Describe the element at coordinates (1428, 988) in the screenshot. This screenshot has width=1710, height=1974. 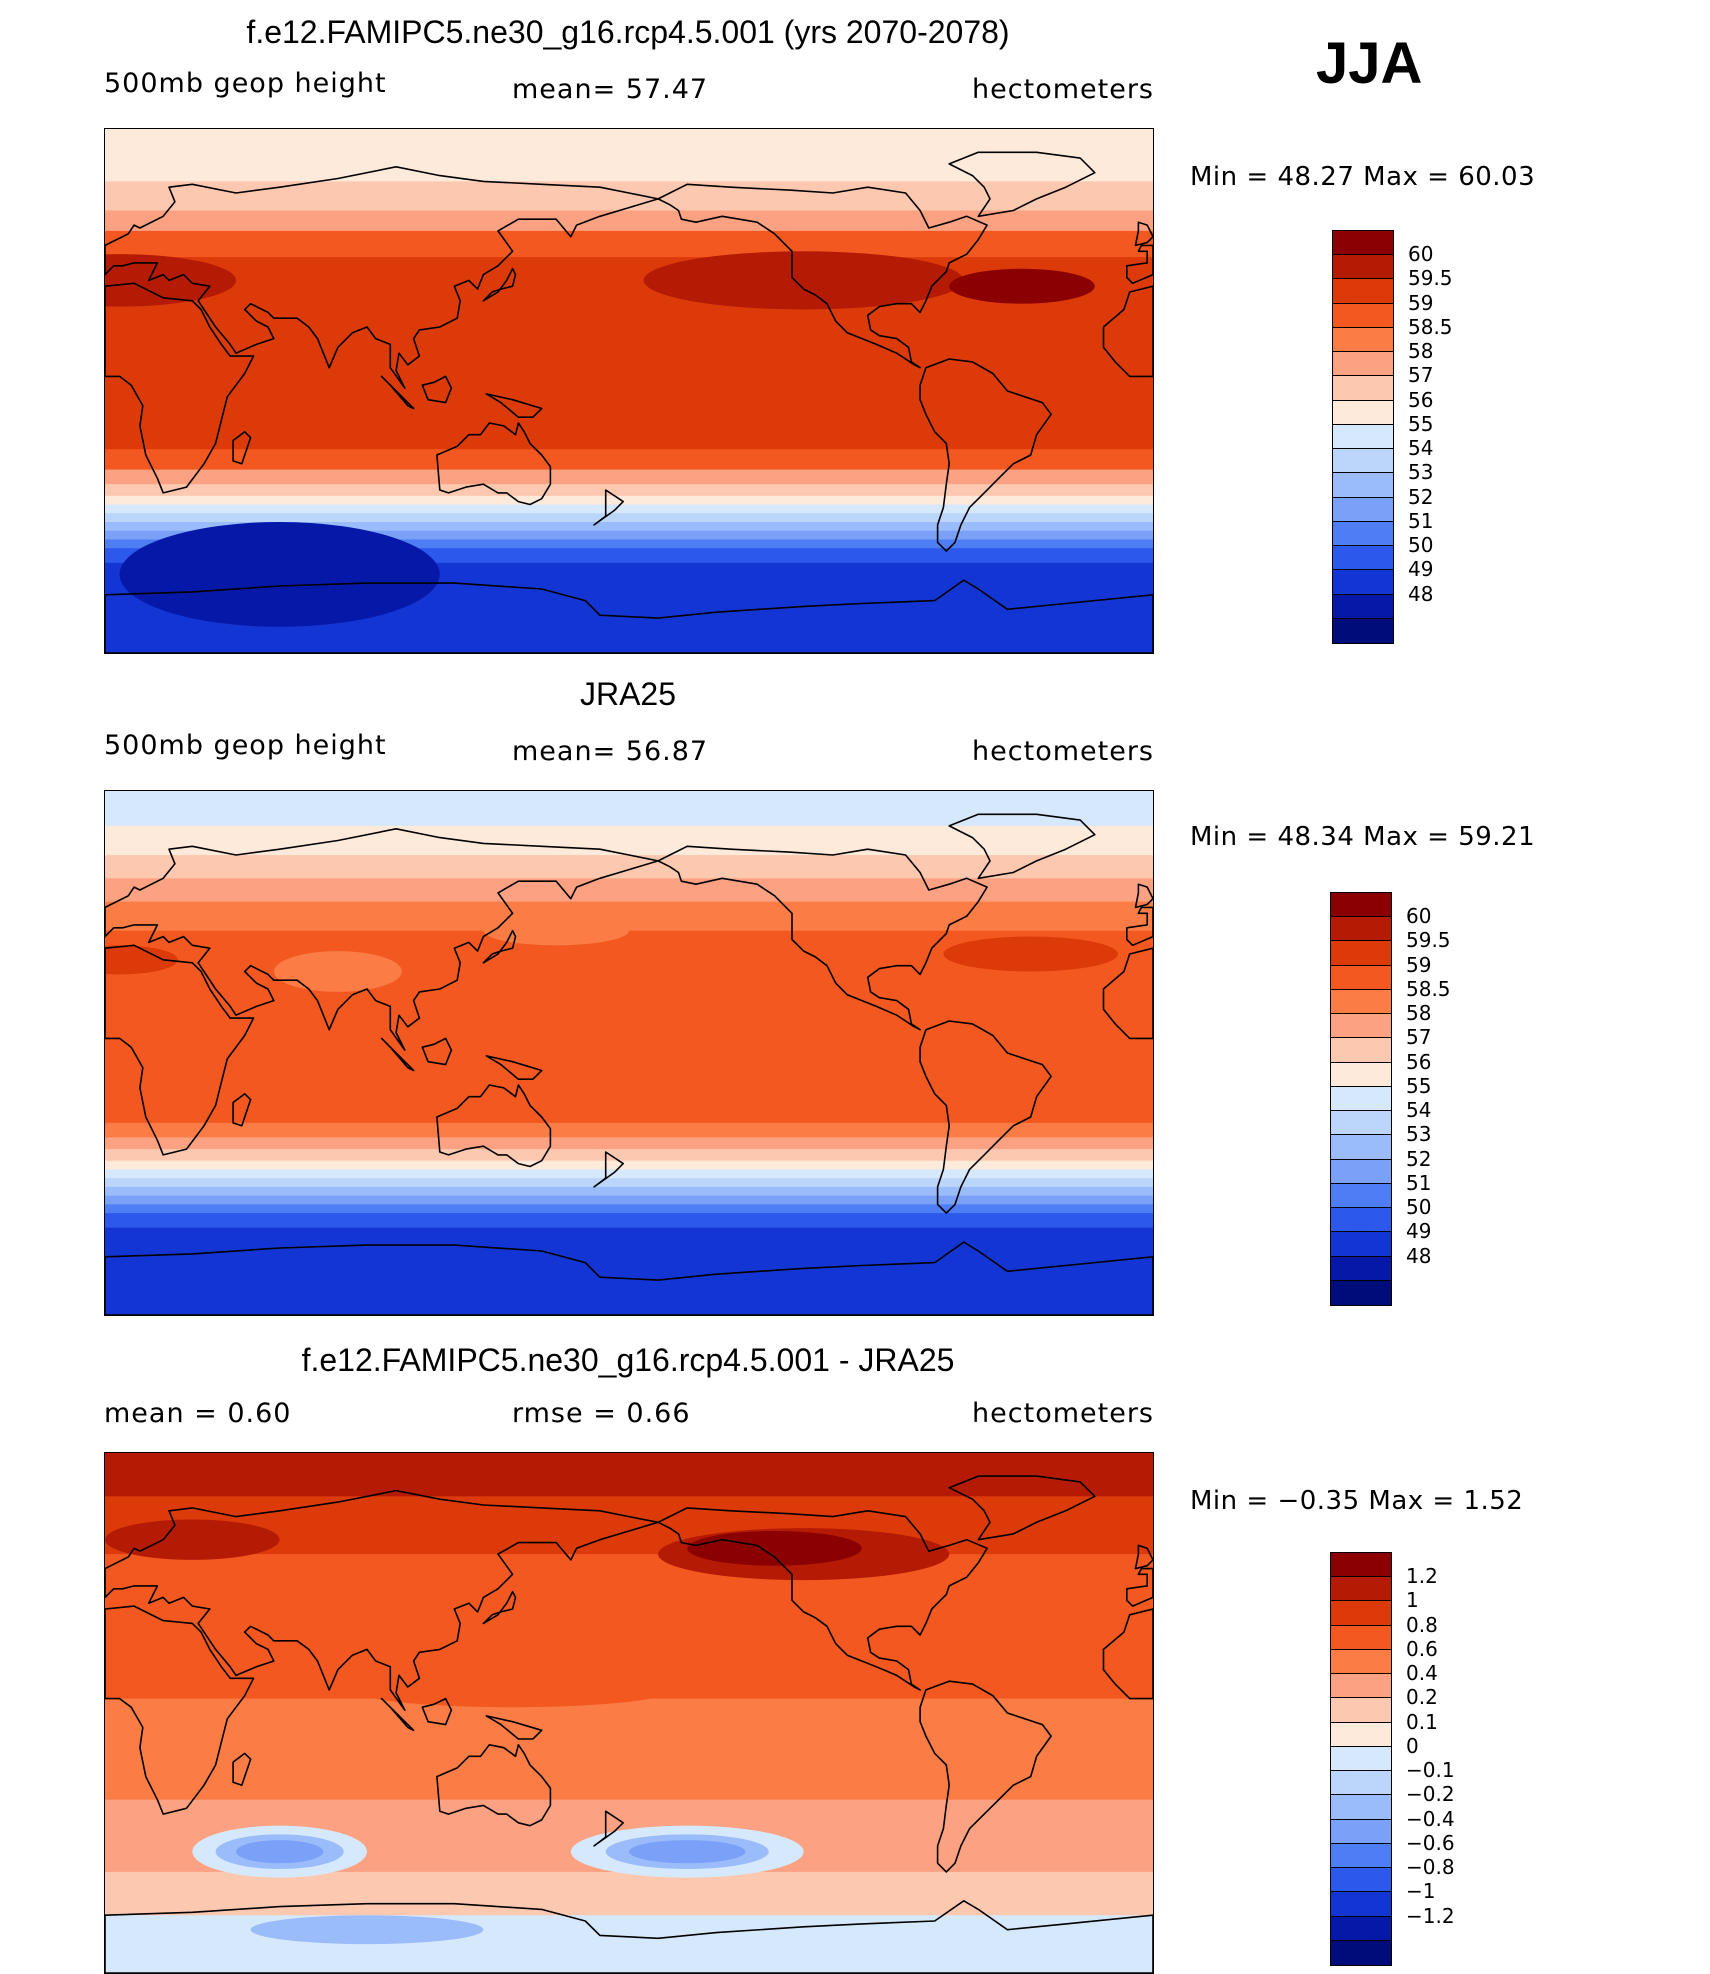
I see `color-bar-label: 58.5` at that location.